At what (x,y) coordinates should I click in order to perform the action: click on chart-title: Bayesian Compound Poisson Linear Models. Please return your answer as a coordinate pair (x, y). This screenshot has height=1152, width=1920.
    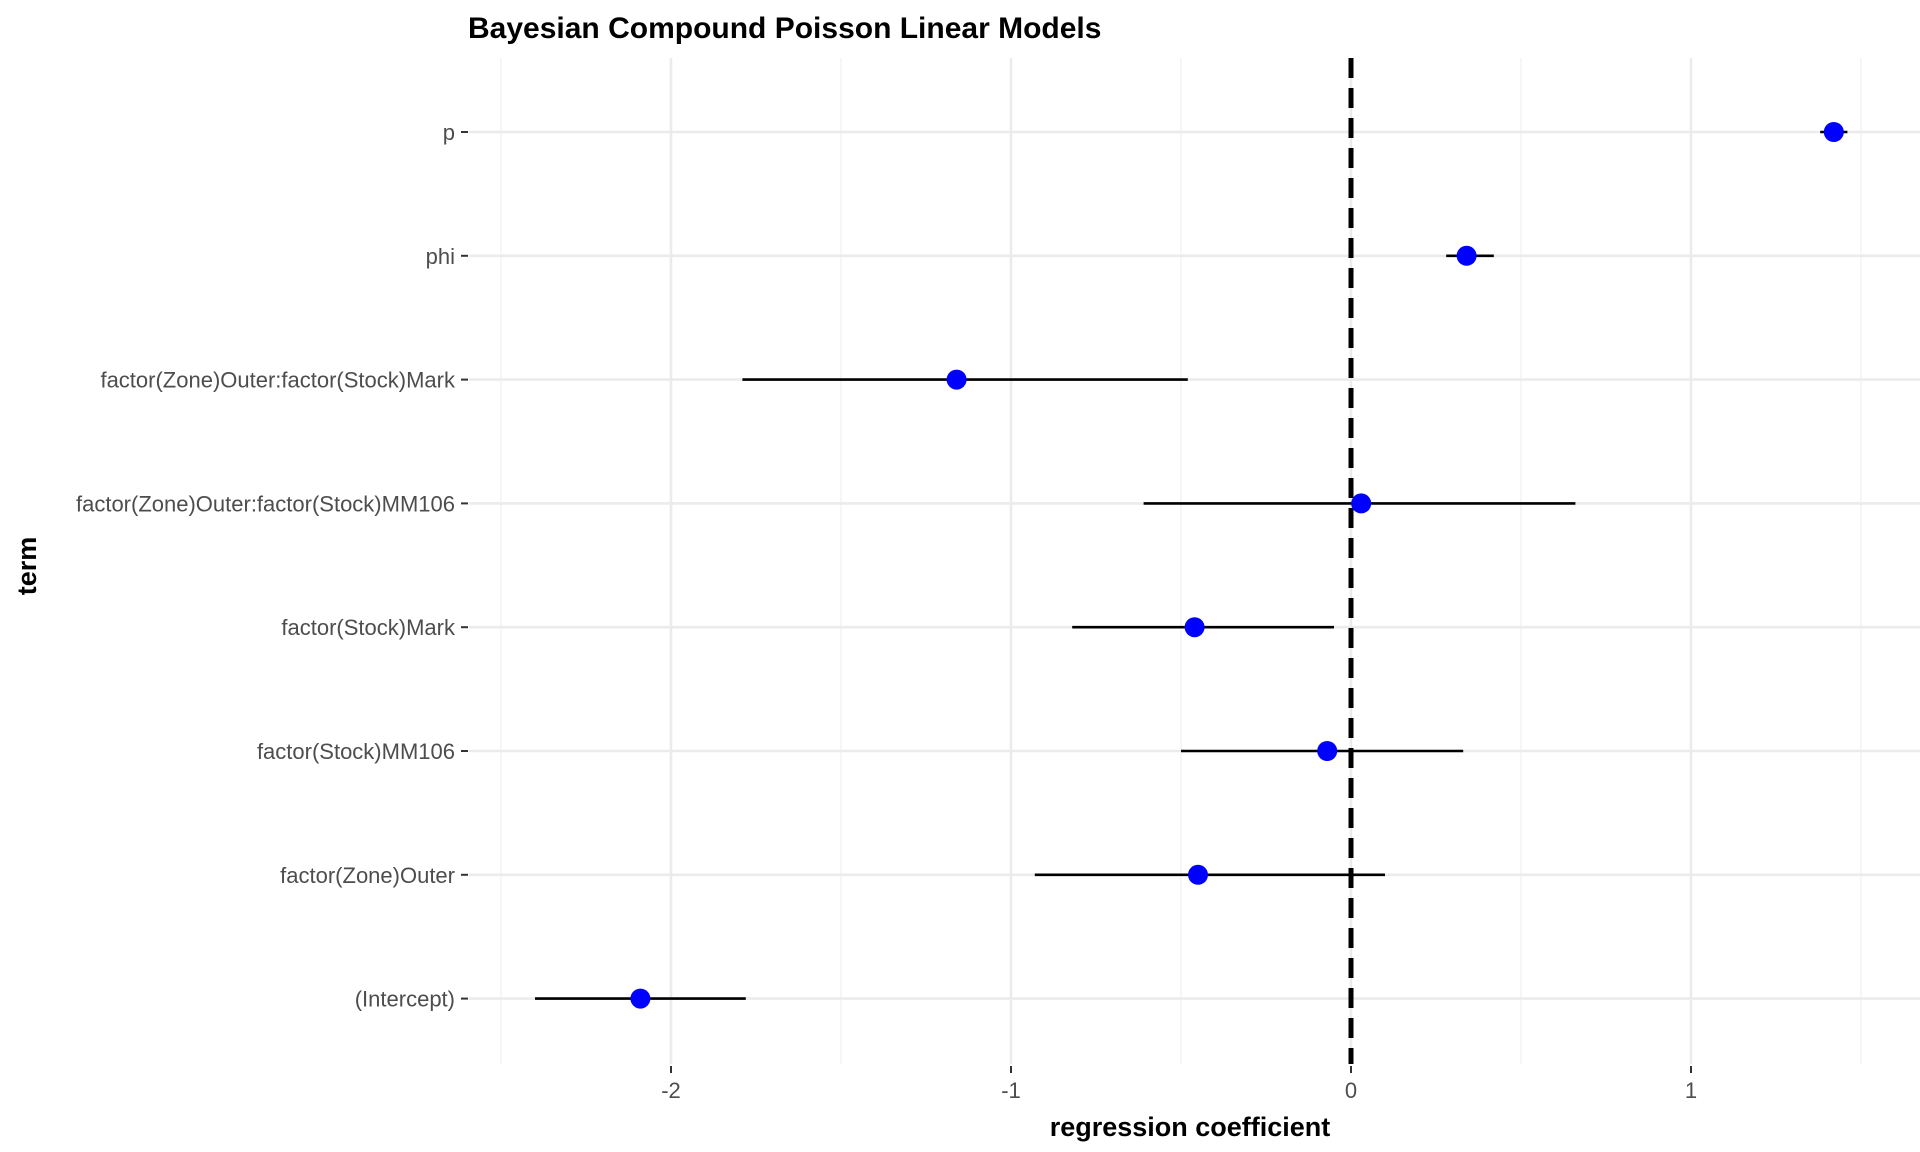
    Looking at the image, I should click on (784, 28).